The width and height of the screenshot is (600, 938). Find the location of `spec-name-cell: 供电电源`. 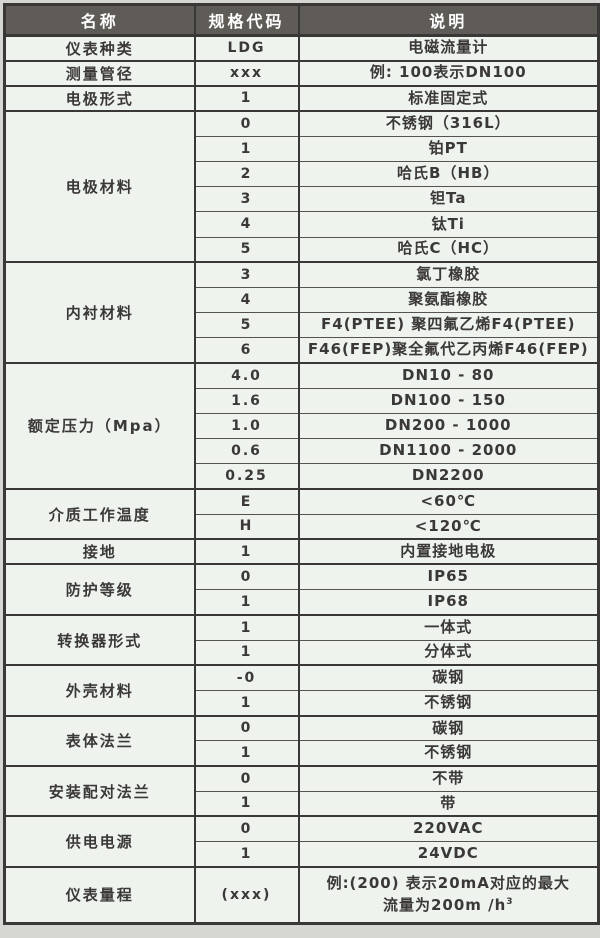

spec-name-cell: 供电电源 is located at coordinates (99, 841).